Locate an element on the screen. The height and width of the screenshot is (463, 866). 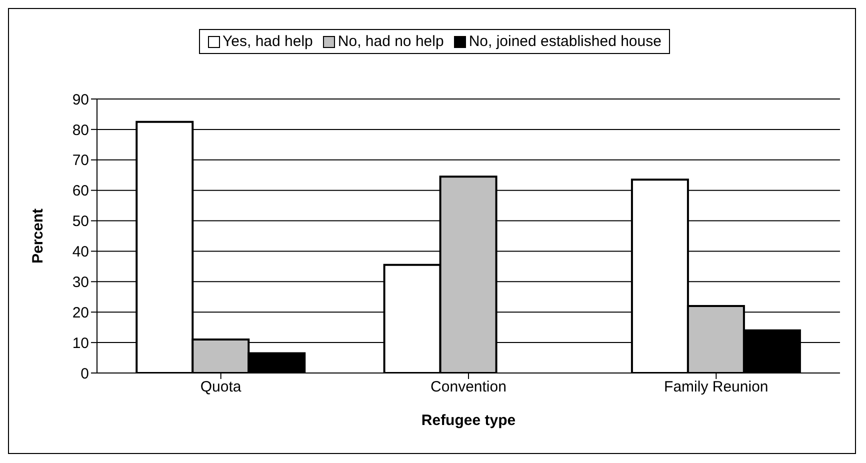
legend-label: No, joined established house is located at coordinates (565, 41).